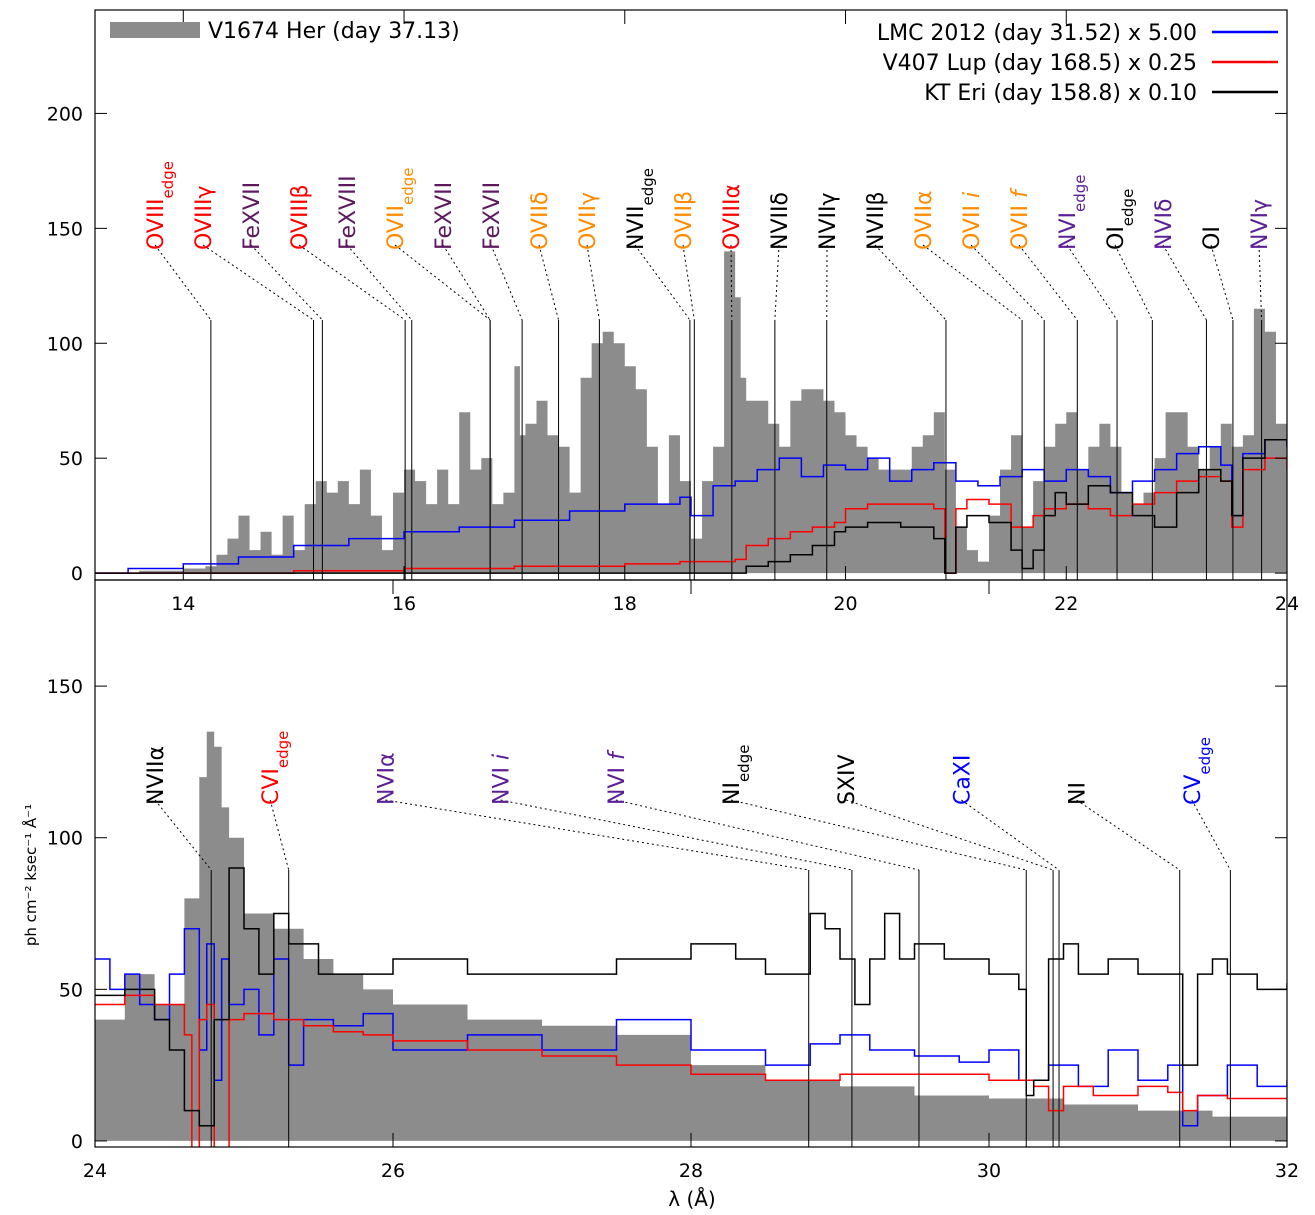  I want to click on x-tick-label: 18, so click(625, 604).